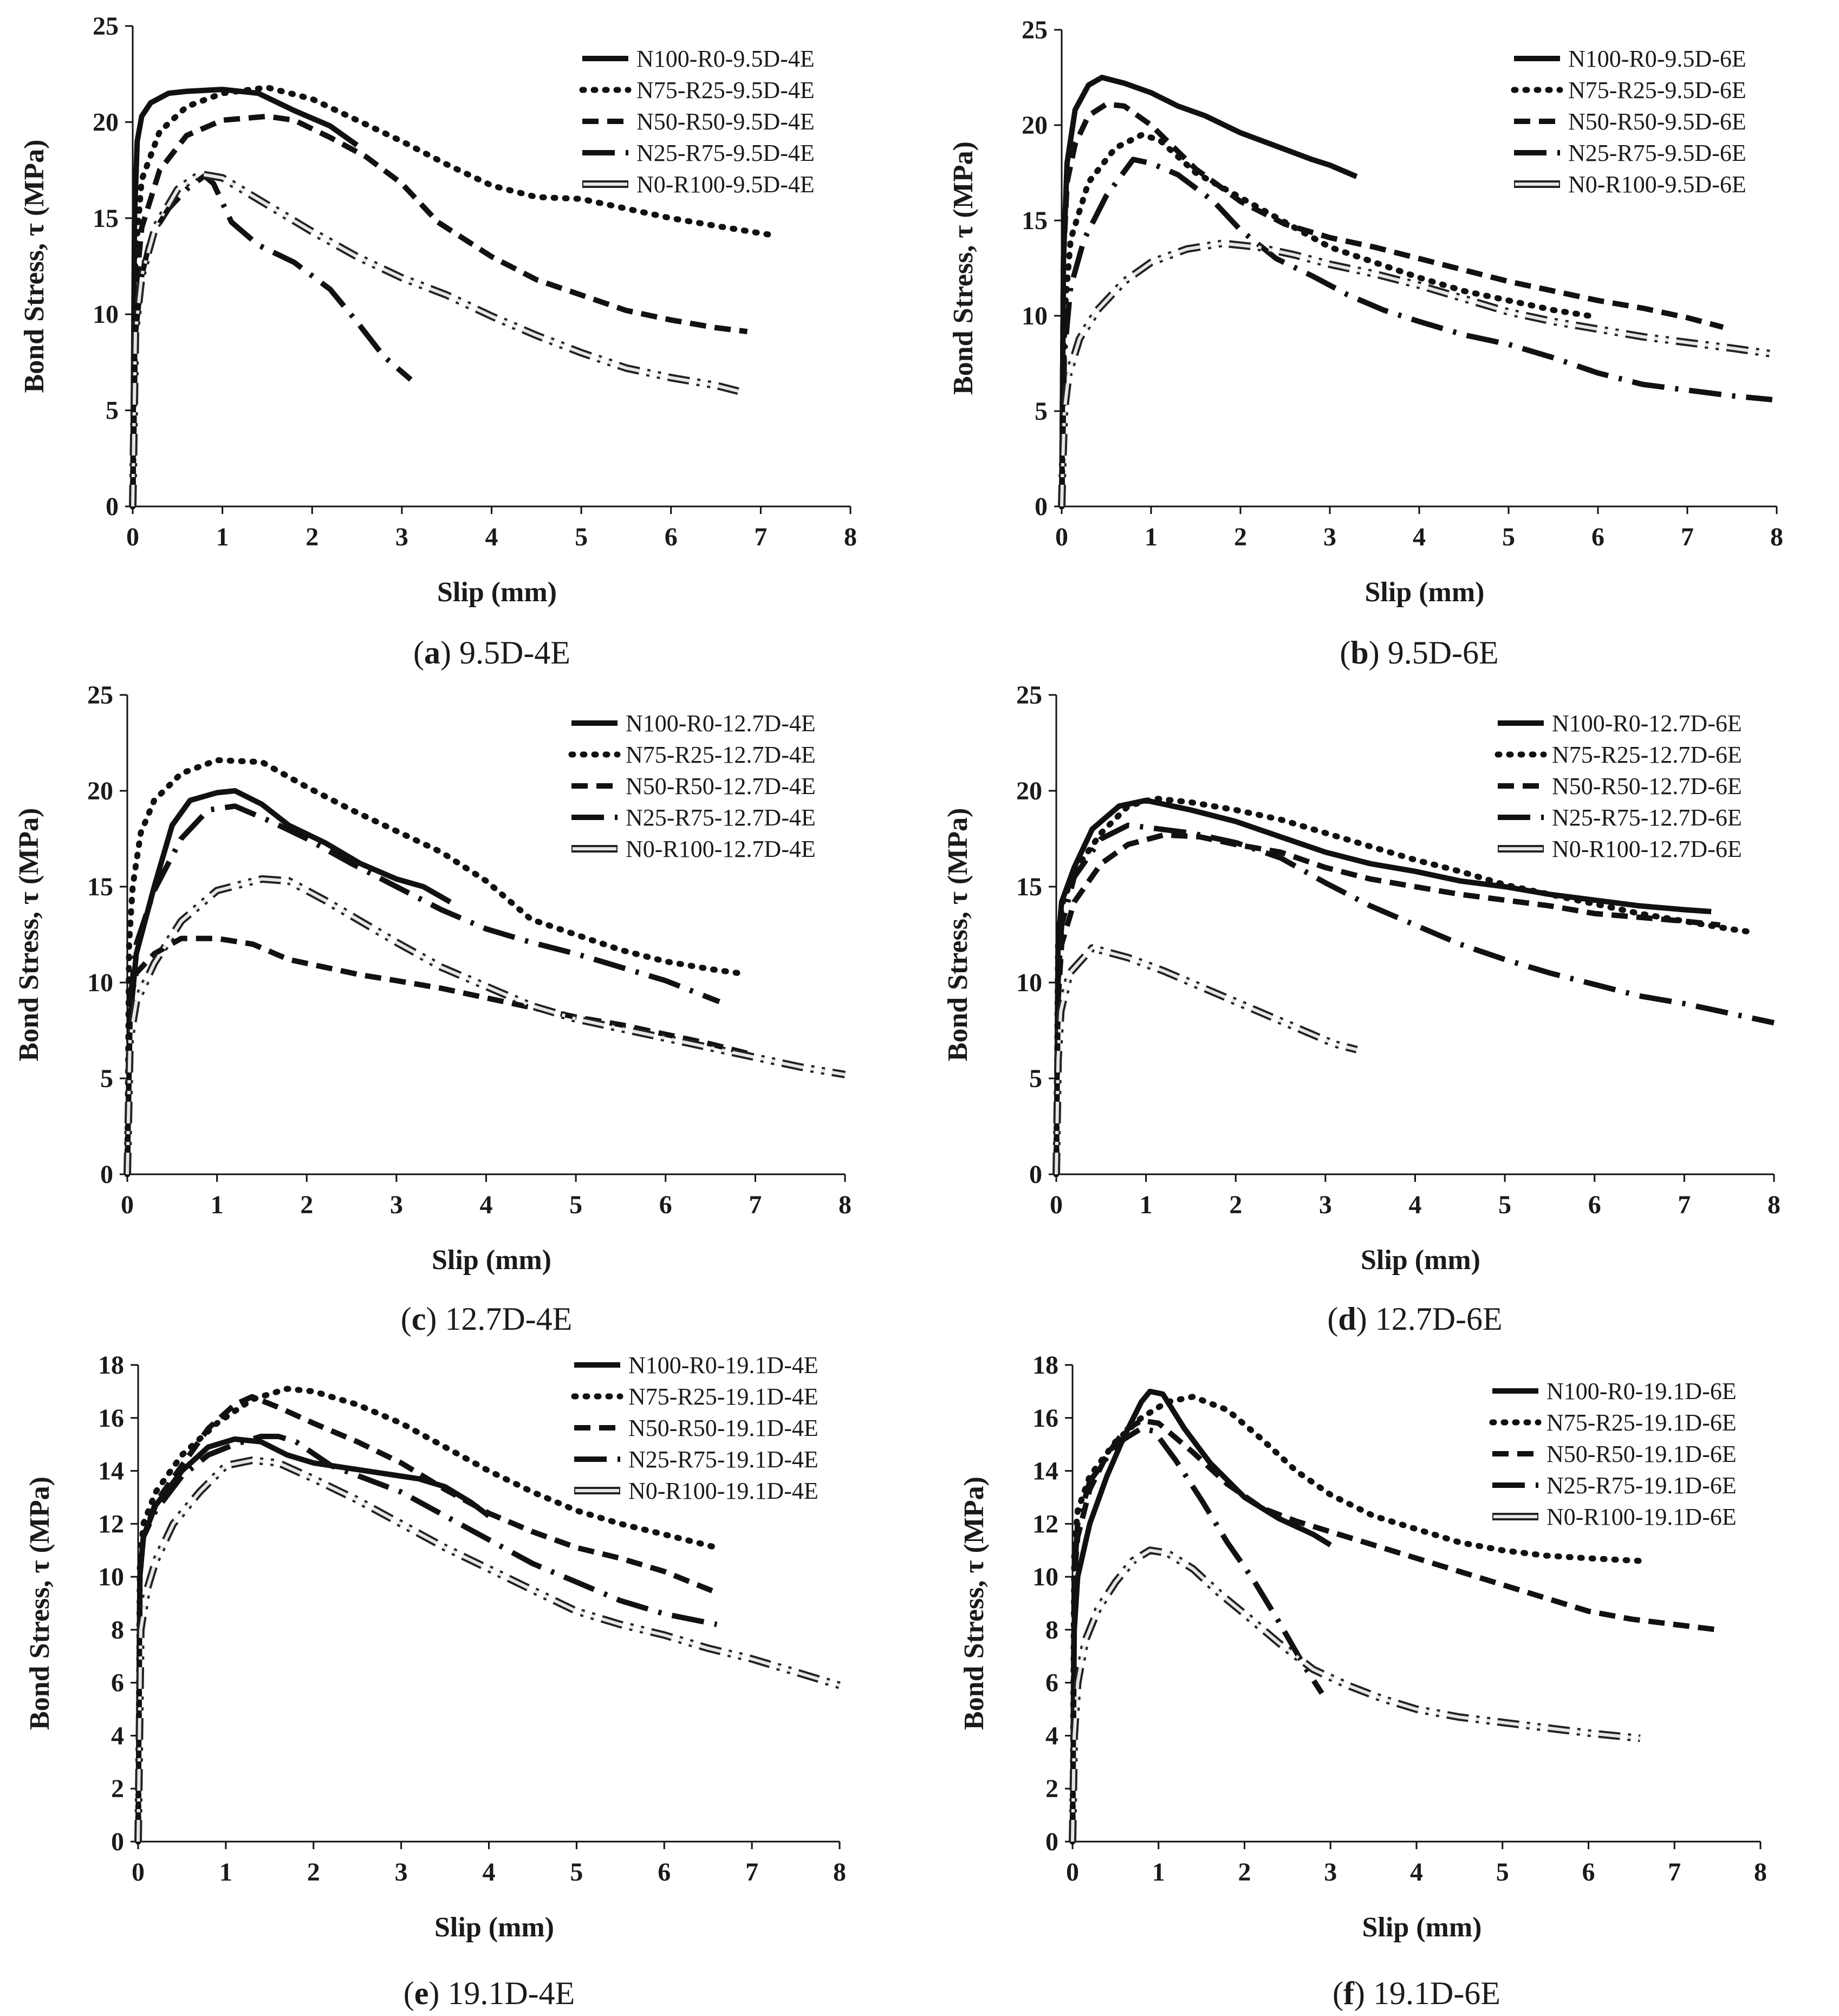 This screenshot has height=2016, width=1839. I want to click on caption-letter: a, so click(432, 653).